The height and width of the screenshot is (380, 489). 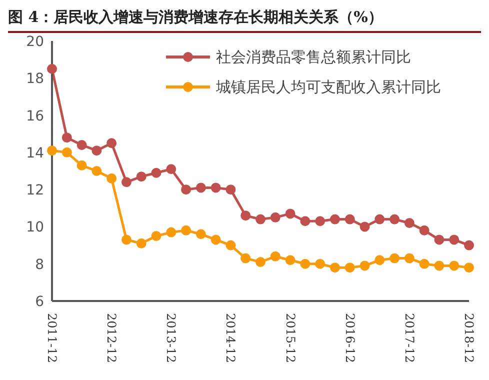 I want to click on y-tick-label: 14, so click(x=35, y=153).